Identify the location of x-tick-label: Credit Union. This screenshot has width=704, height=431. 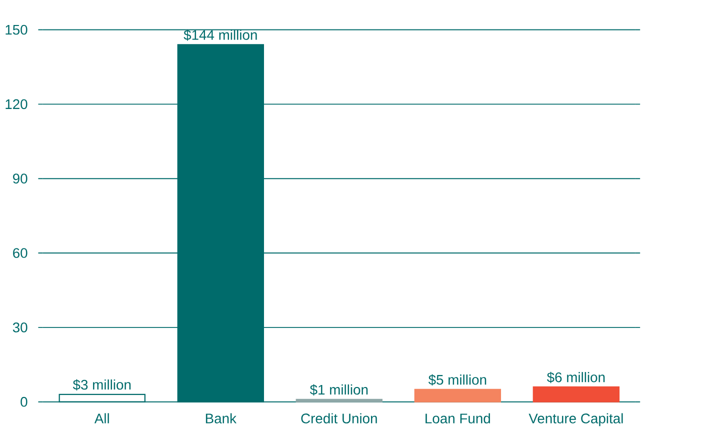
(339, 418).